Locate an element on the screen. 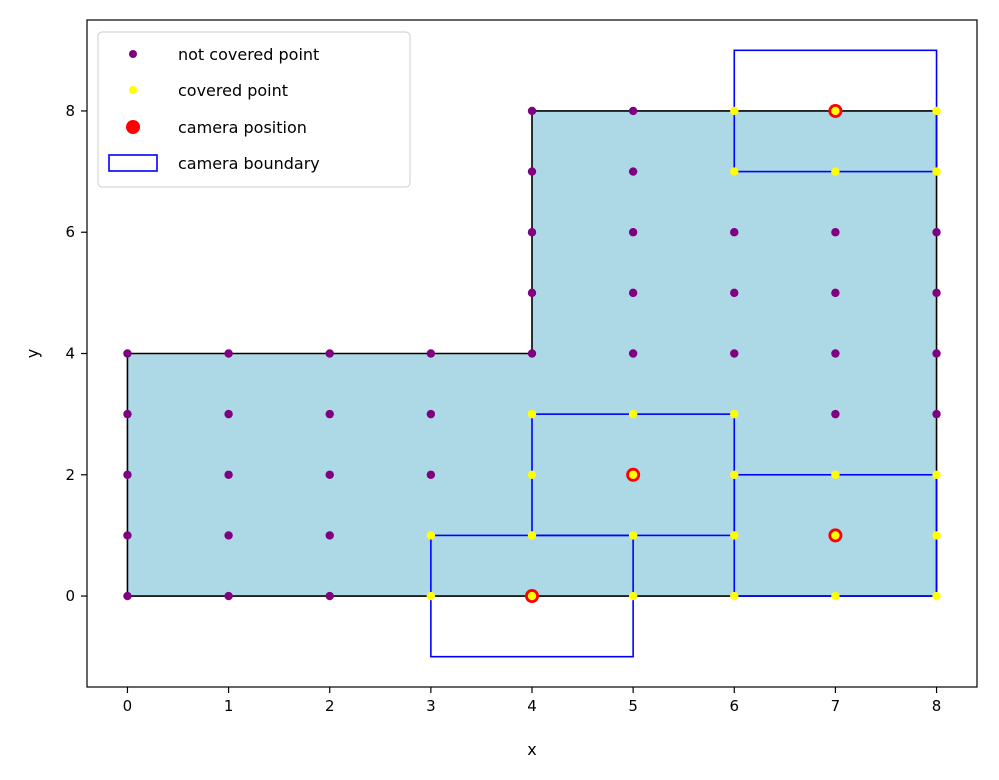 The height and width of the screenshot is (780, 999). x-tick-label: 3 is located at coordinates (431, 706).